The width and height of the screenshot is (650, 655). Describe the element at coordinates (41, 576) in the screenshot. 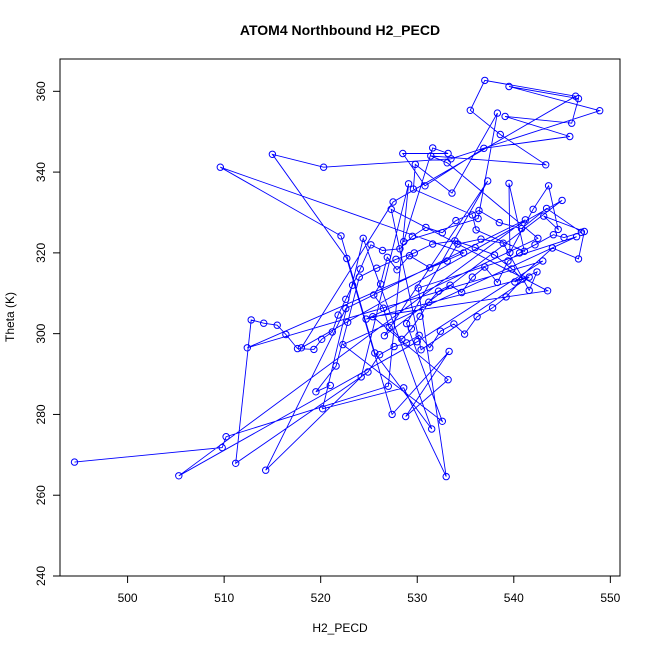

I see `y-tick-label: 240` at that location.